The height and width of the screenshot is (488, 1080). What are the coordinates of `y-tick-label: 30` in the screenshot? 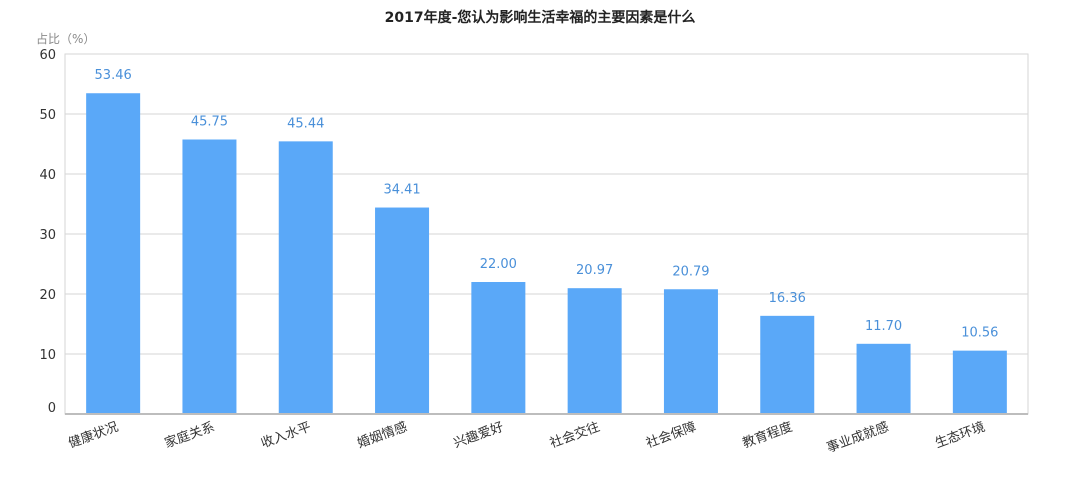 It's located at (47, 235).